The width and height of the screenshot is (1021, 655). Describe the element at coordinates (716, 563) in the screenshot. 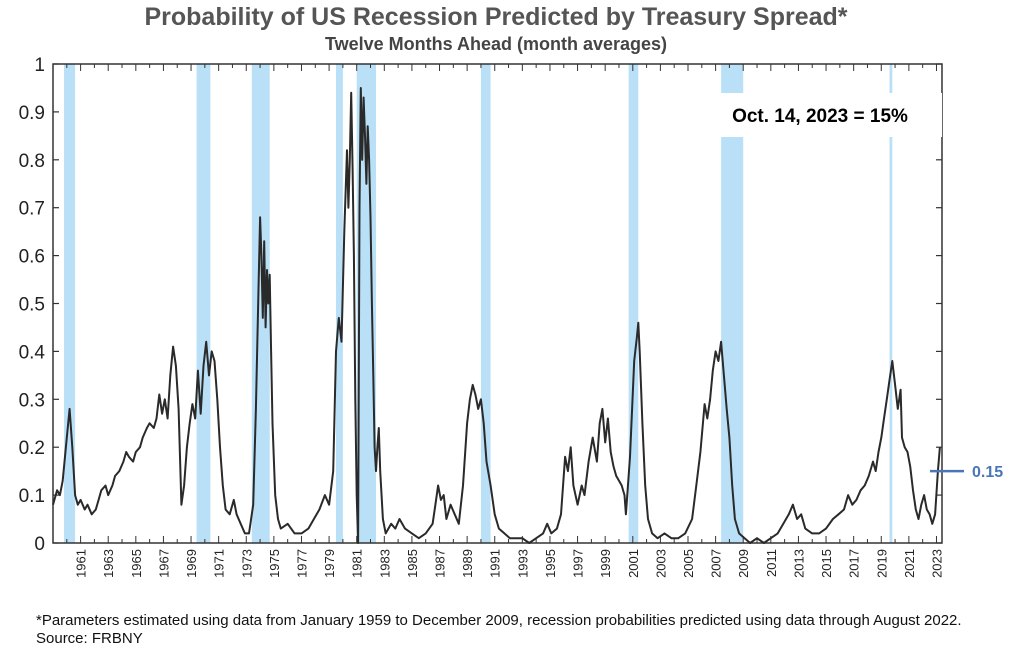

I see `x-tick-label: 2007` at that location.